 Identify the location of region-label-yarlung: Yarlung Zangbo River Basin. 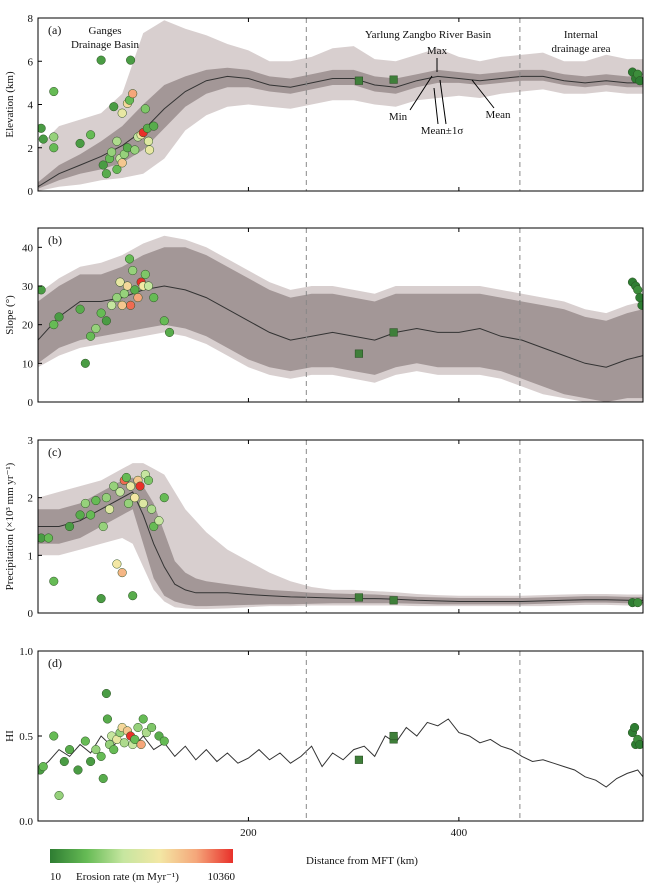
(428, 35).